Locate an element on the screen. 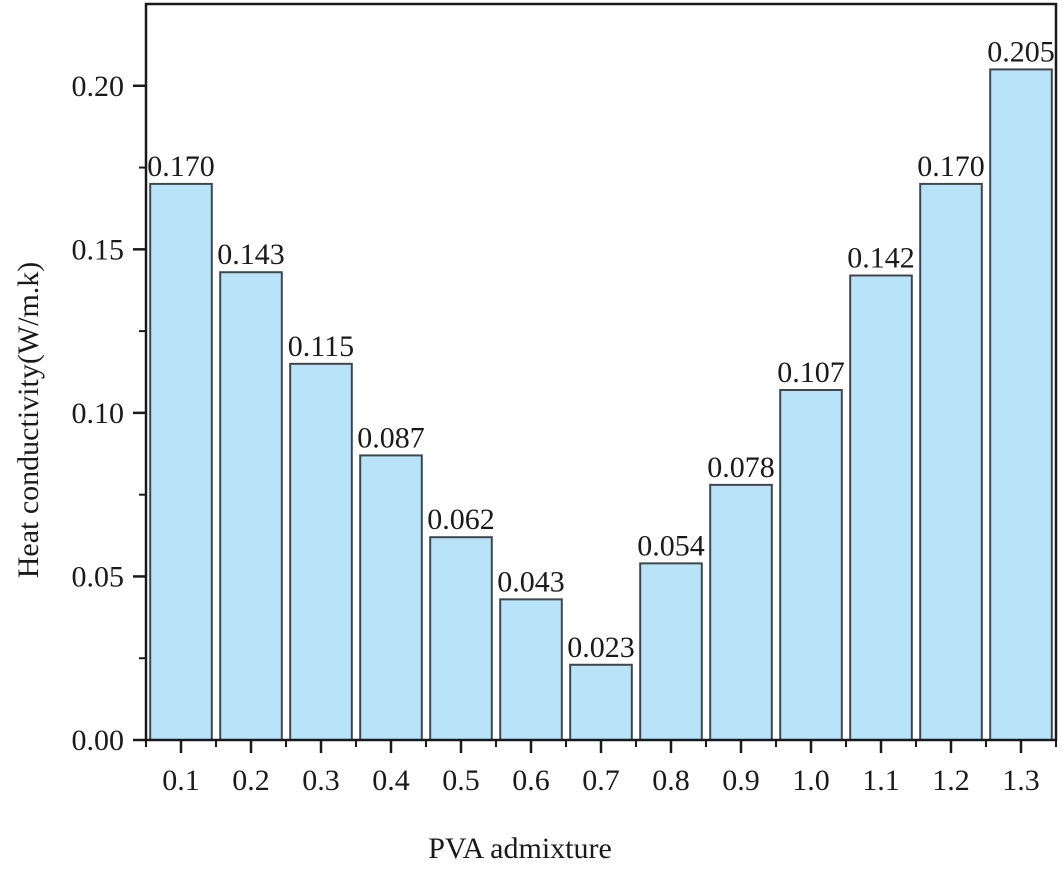 This screenshot has width=1063, height=869. bar-0.1 is located at coordinates (181, 461).